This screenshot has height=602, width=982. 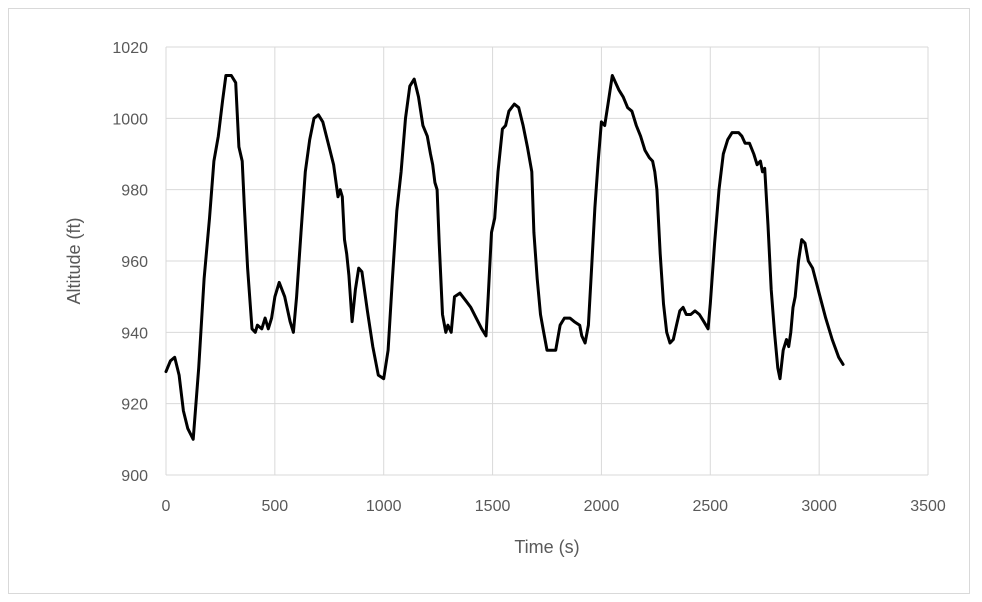 I want to click on x-tick-label: 3000, so click(x=819, y=506).